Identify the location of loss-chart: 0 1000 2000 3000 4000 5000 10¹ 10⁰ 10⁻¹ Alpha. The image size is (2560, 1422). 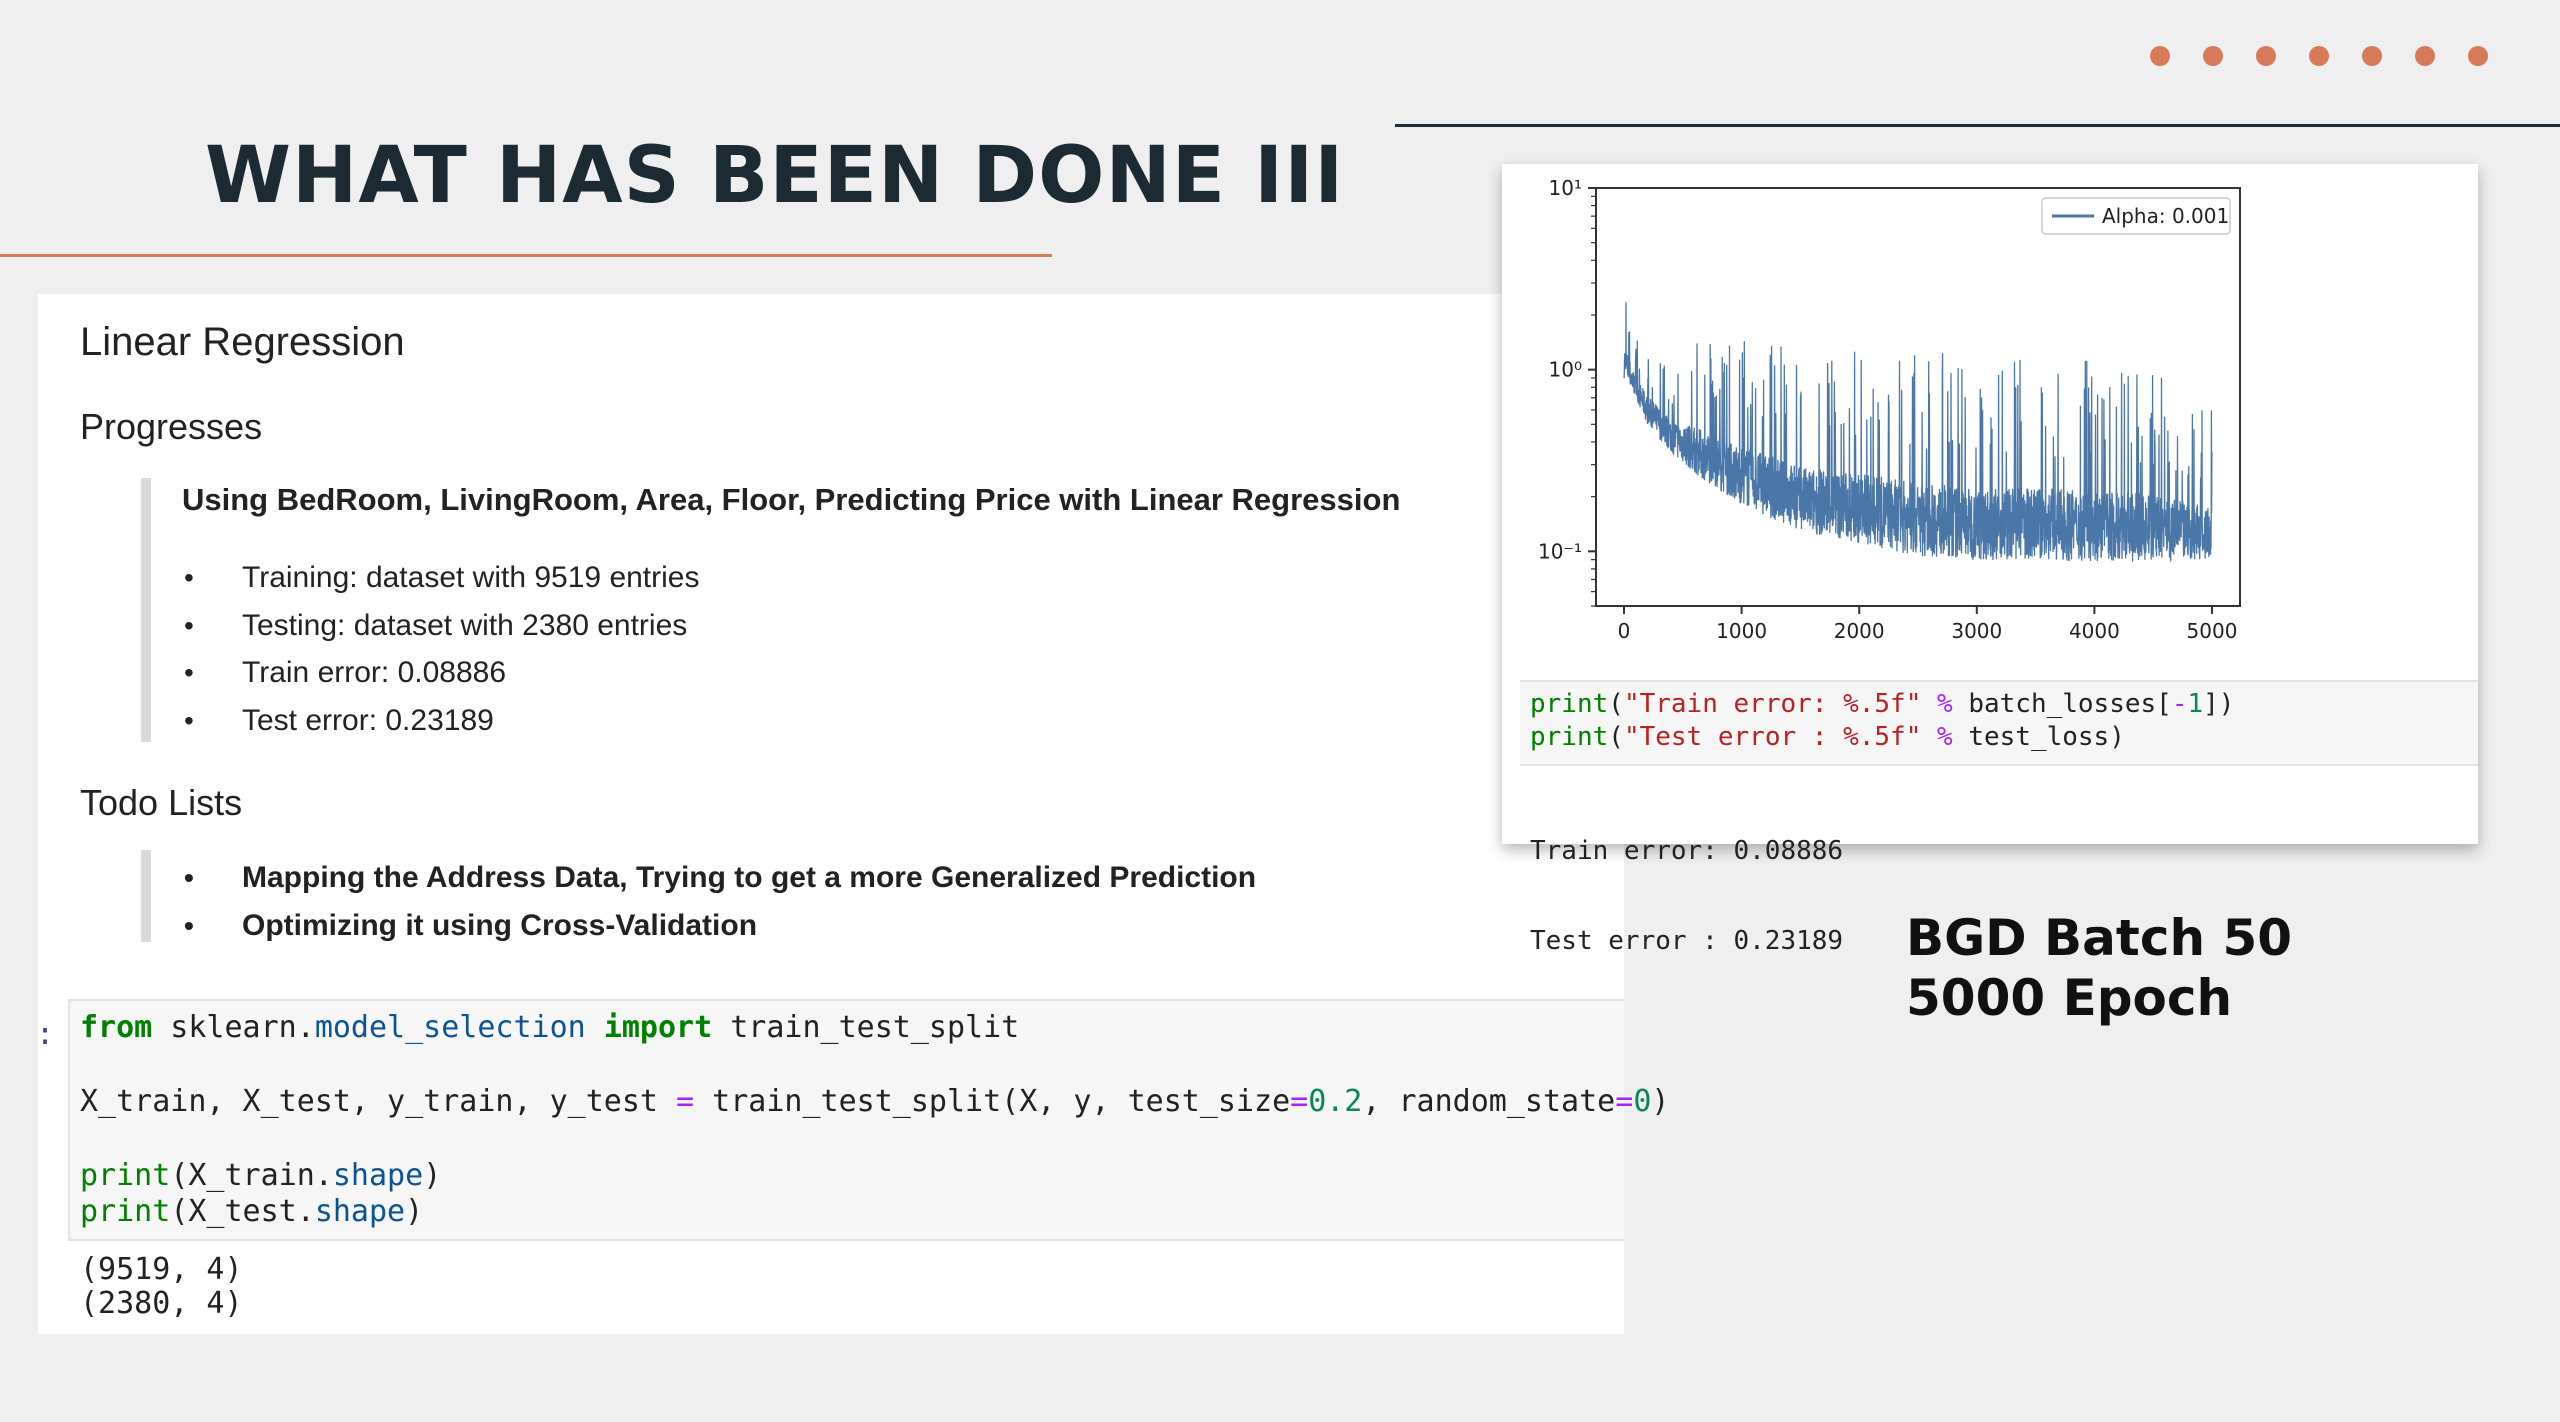
(1889, 409).